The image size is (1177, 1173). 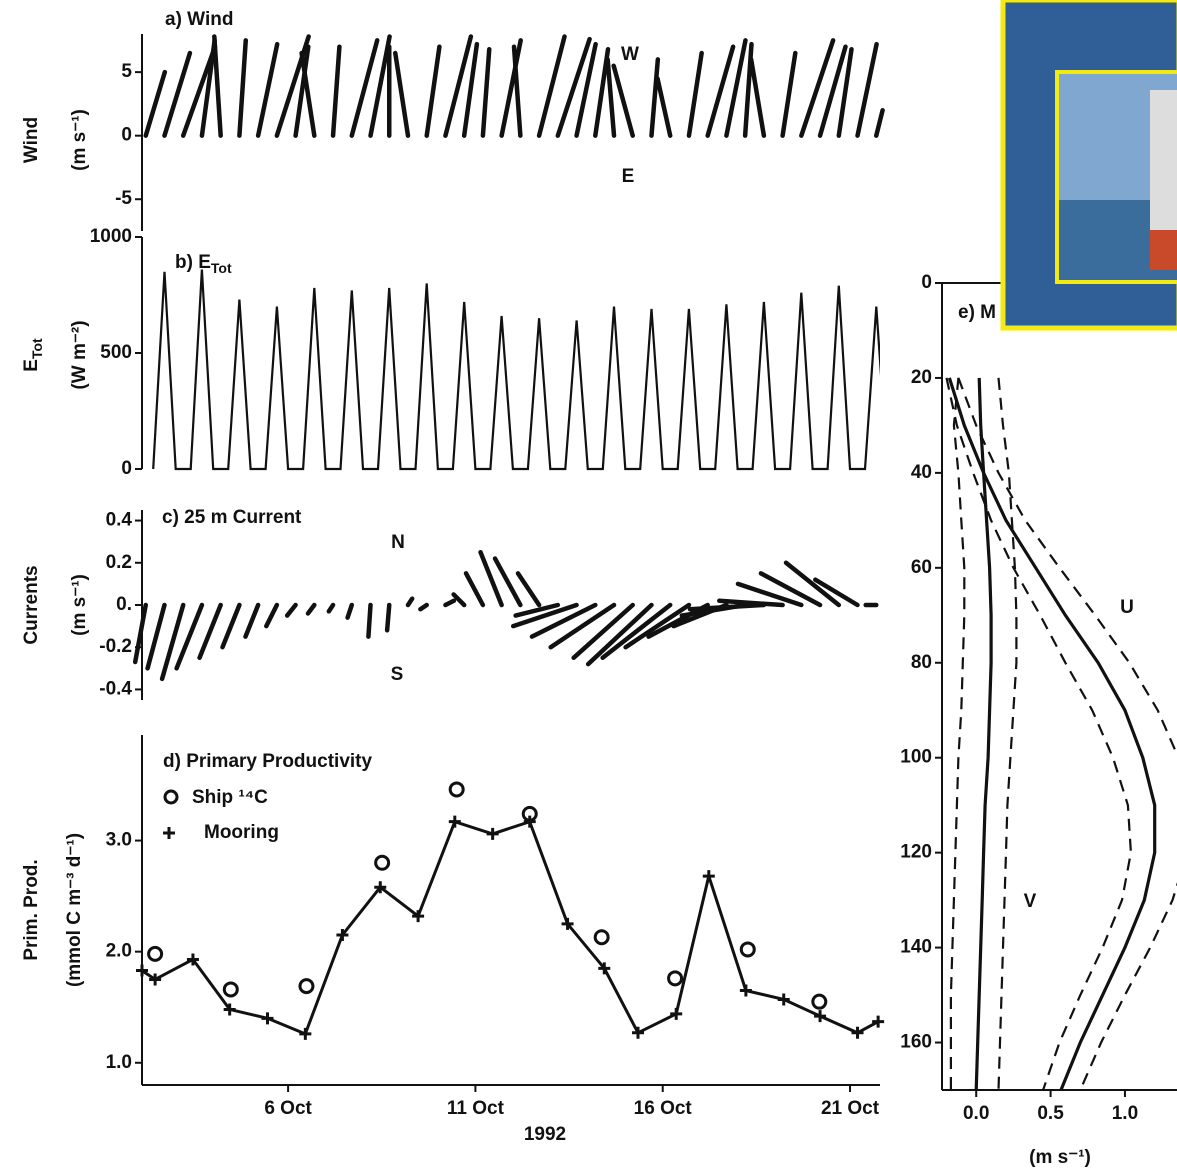 What do you see at coordinates (31, 909) in the screenshot?
I see `y-label: Prim. Prod.` at bounding box center [31, 909].